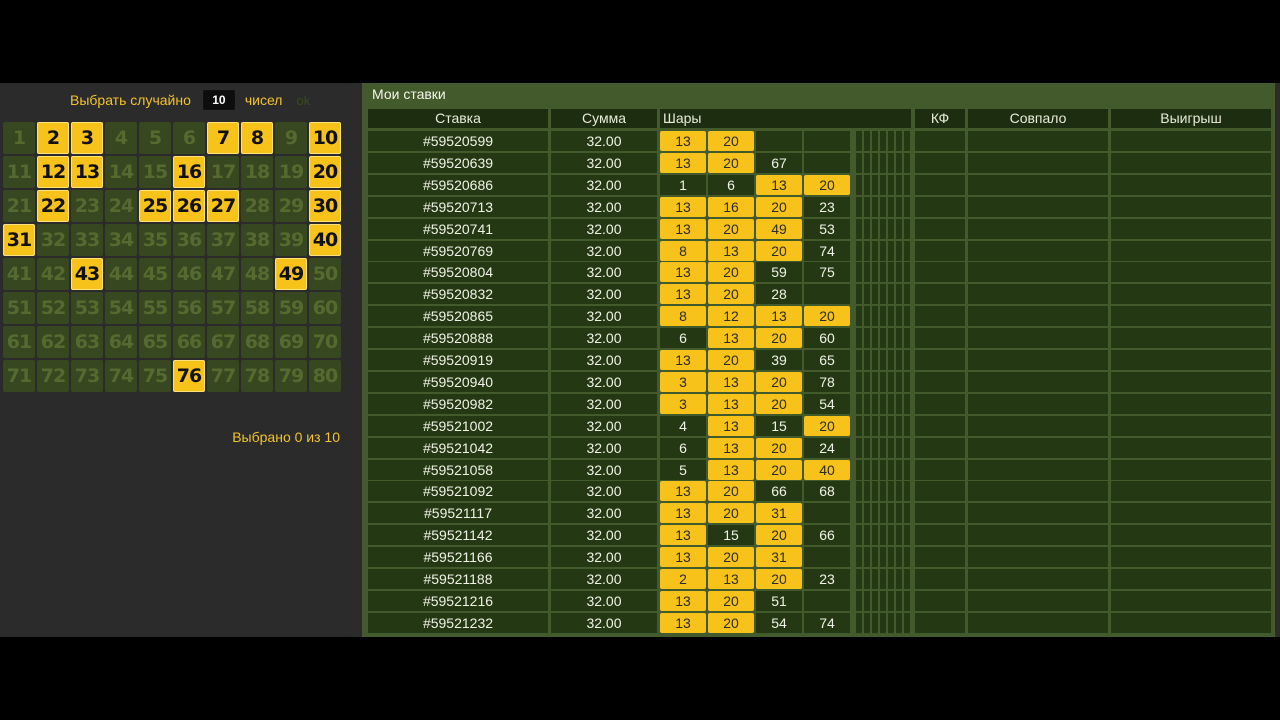 The height and width of the screenshot is (720, 1280). Describe the element at coordinates (87, 240) in the screenshot. I see `number-cell: 33` at that location.